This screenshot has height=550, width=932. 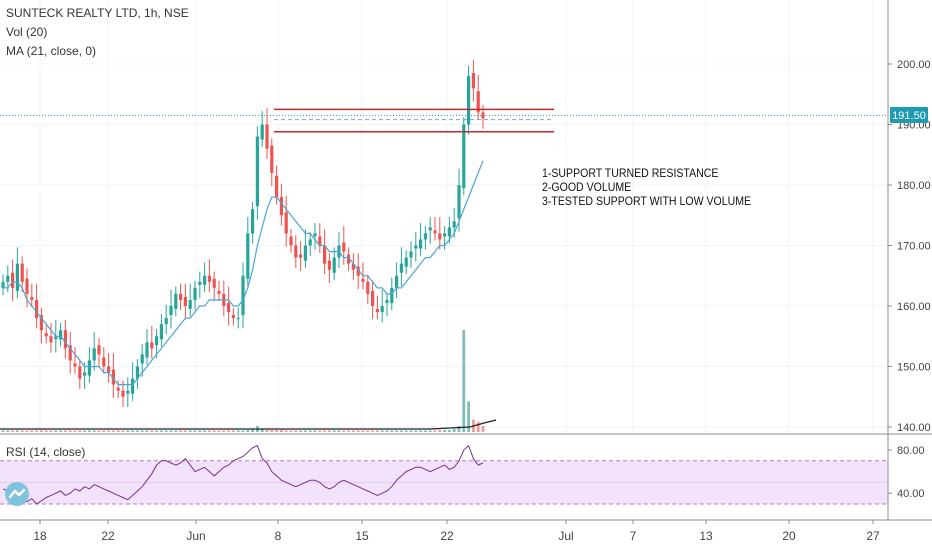 I want to click on time-tick-label: 13, so click(x=706, y=536).